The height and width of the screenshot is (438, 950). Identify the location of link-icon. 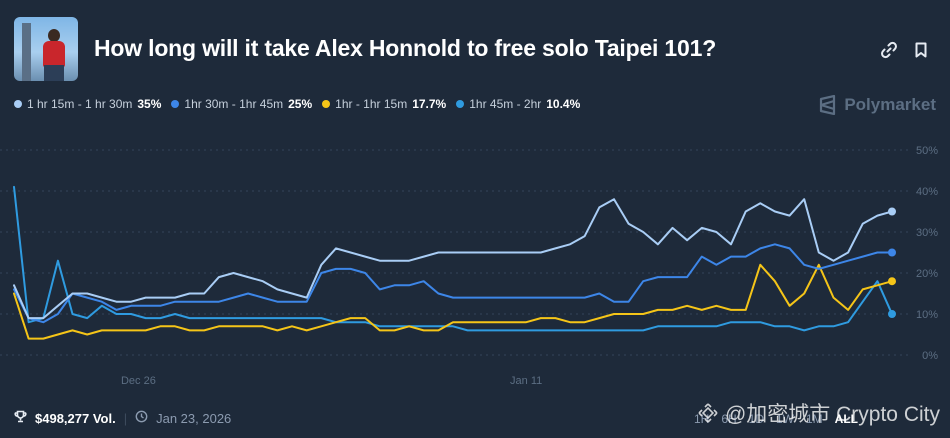
(889, 50).